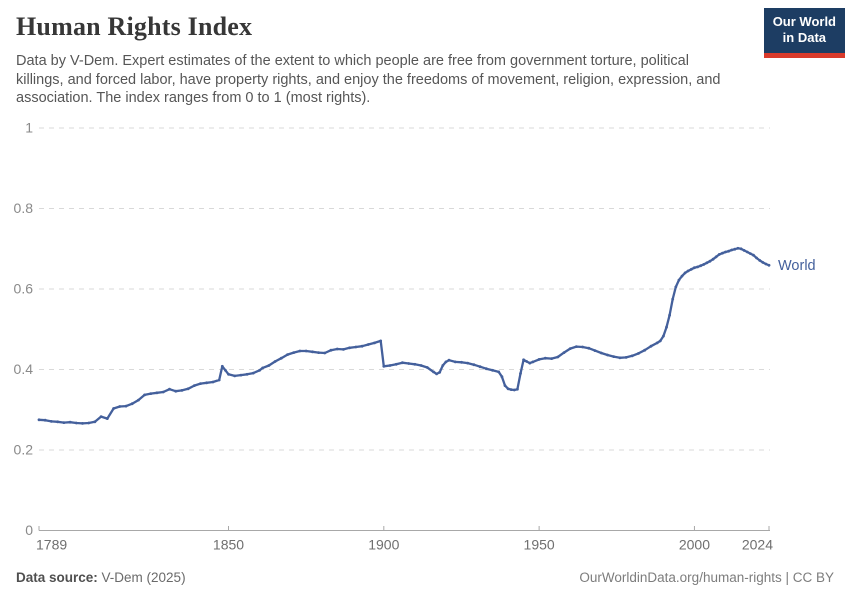  Describe the element at coordinates (24, 450) in the screenshot. I see `y-tick-label: 0.2` at that location.